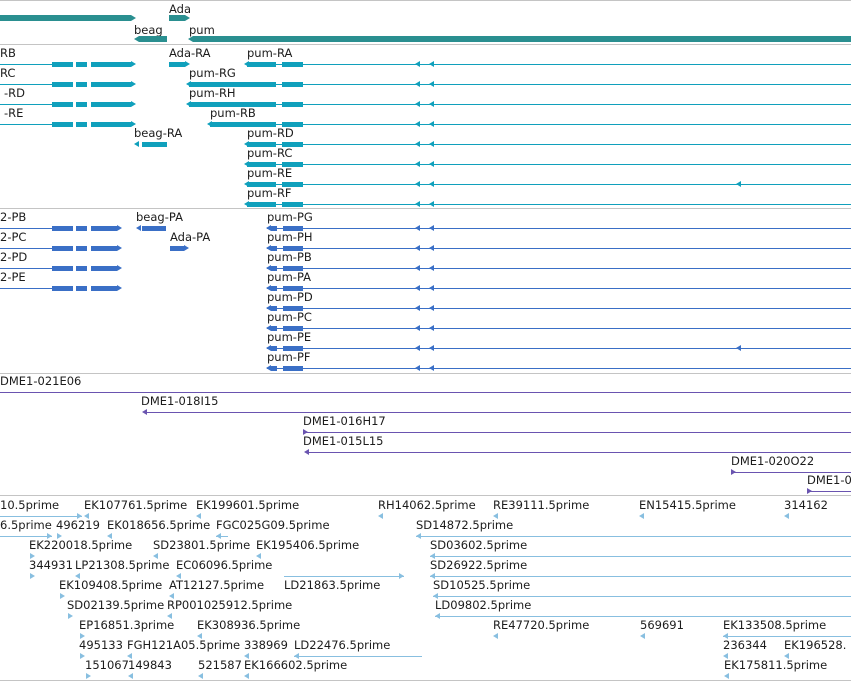 The image size is (851, 681). I want to click on ests-feature-label: 149843, so click(150, 665).